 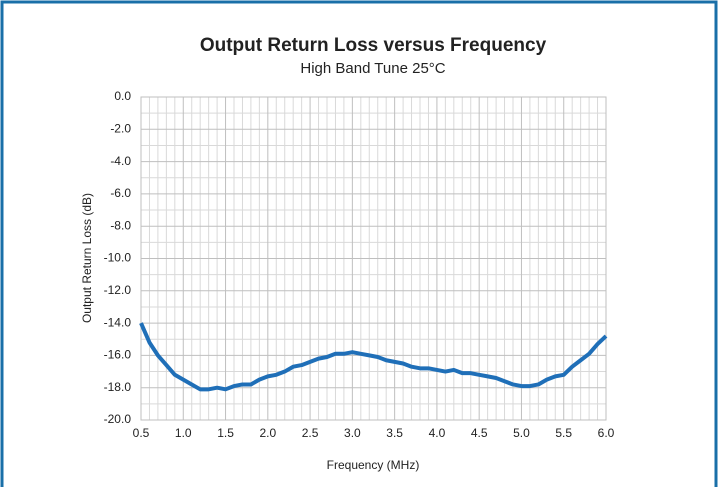 I want to click on x-tick-label: 5.5, so click(x=563, y=433).